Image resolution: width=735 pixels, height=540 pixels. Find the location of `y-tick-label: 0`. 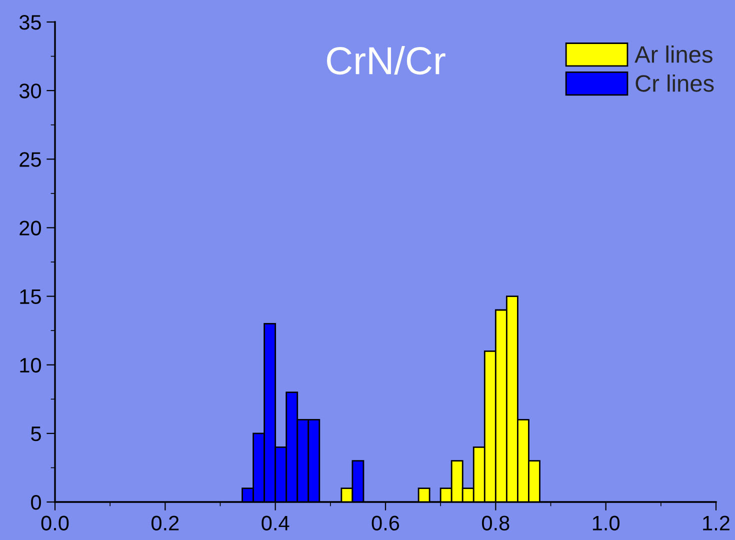

y-tick-label: 0 is located at coordinates (36, 502).